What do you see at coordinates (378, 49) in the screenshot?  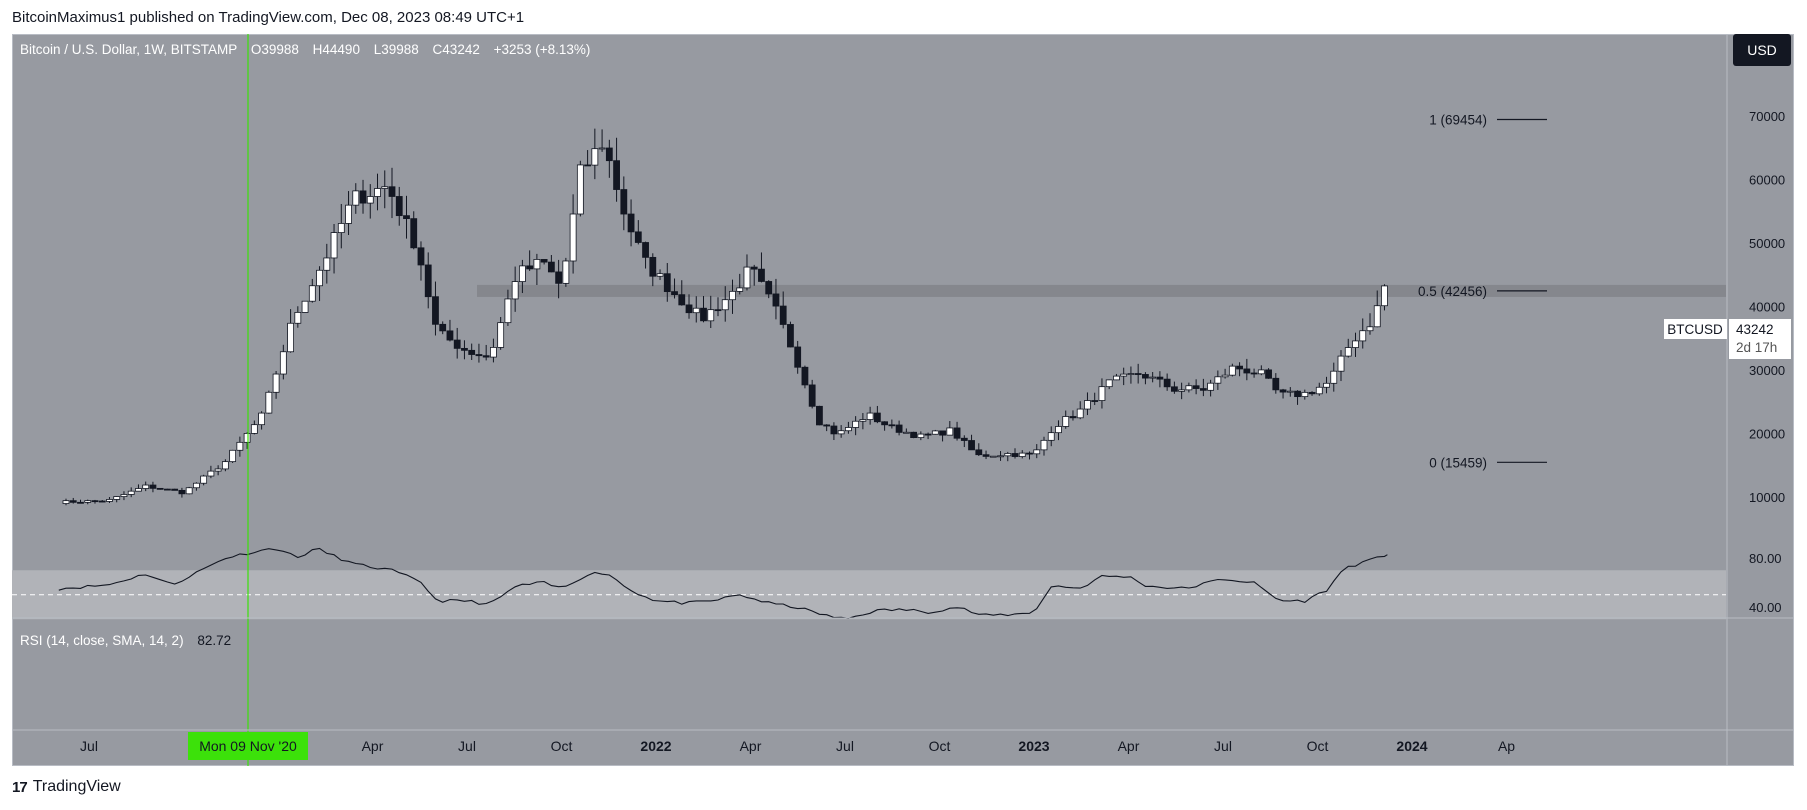 I see `legend-l-label: L` at bounding box center [378, 49].